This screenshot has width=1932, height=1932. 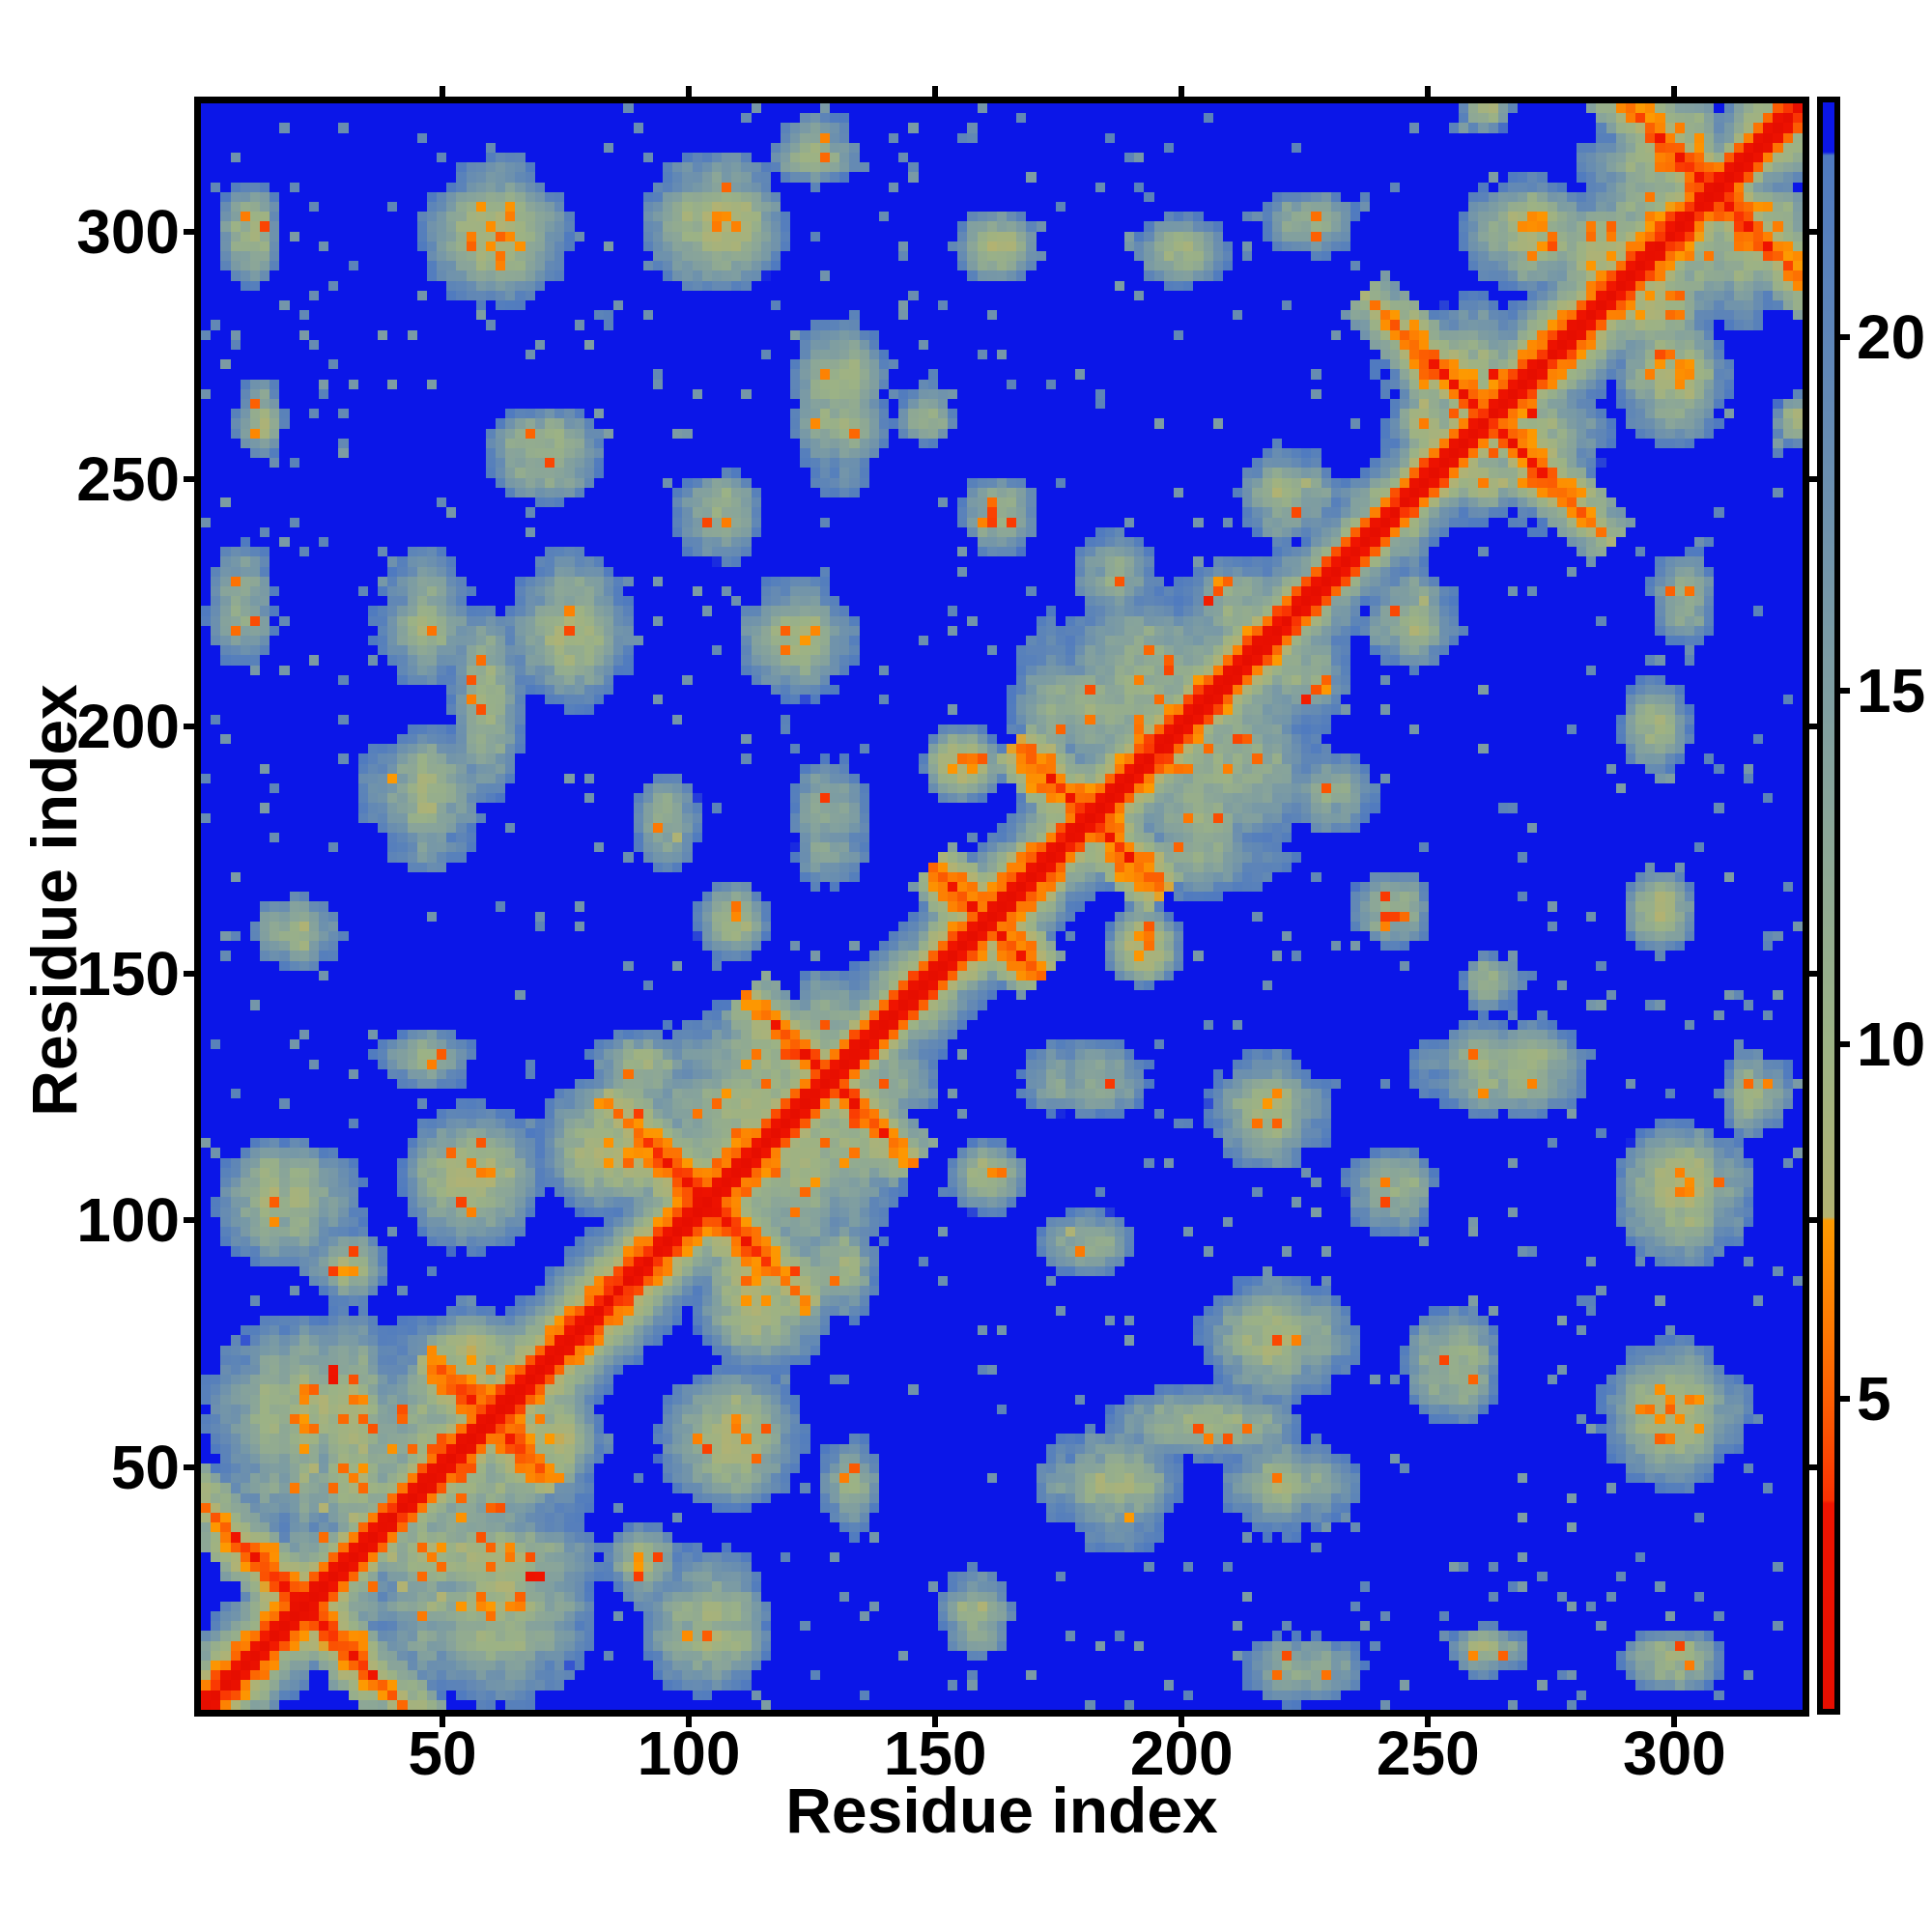 I want to click on colorbar, so click(x=1828, y=906).